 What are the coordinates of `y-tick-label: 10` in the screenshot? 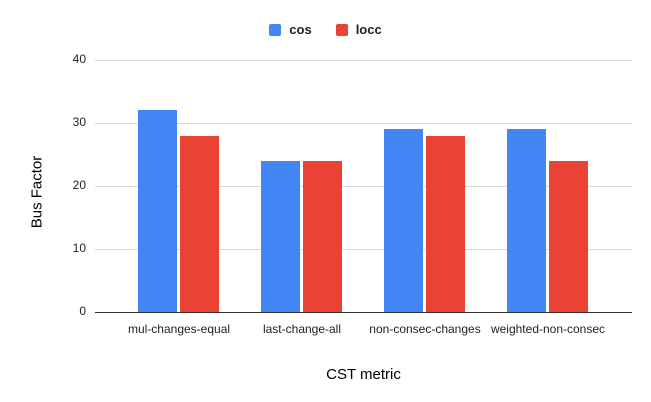 It's located at (79, 248).